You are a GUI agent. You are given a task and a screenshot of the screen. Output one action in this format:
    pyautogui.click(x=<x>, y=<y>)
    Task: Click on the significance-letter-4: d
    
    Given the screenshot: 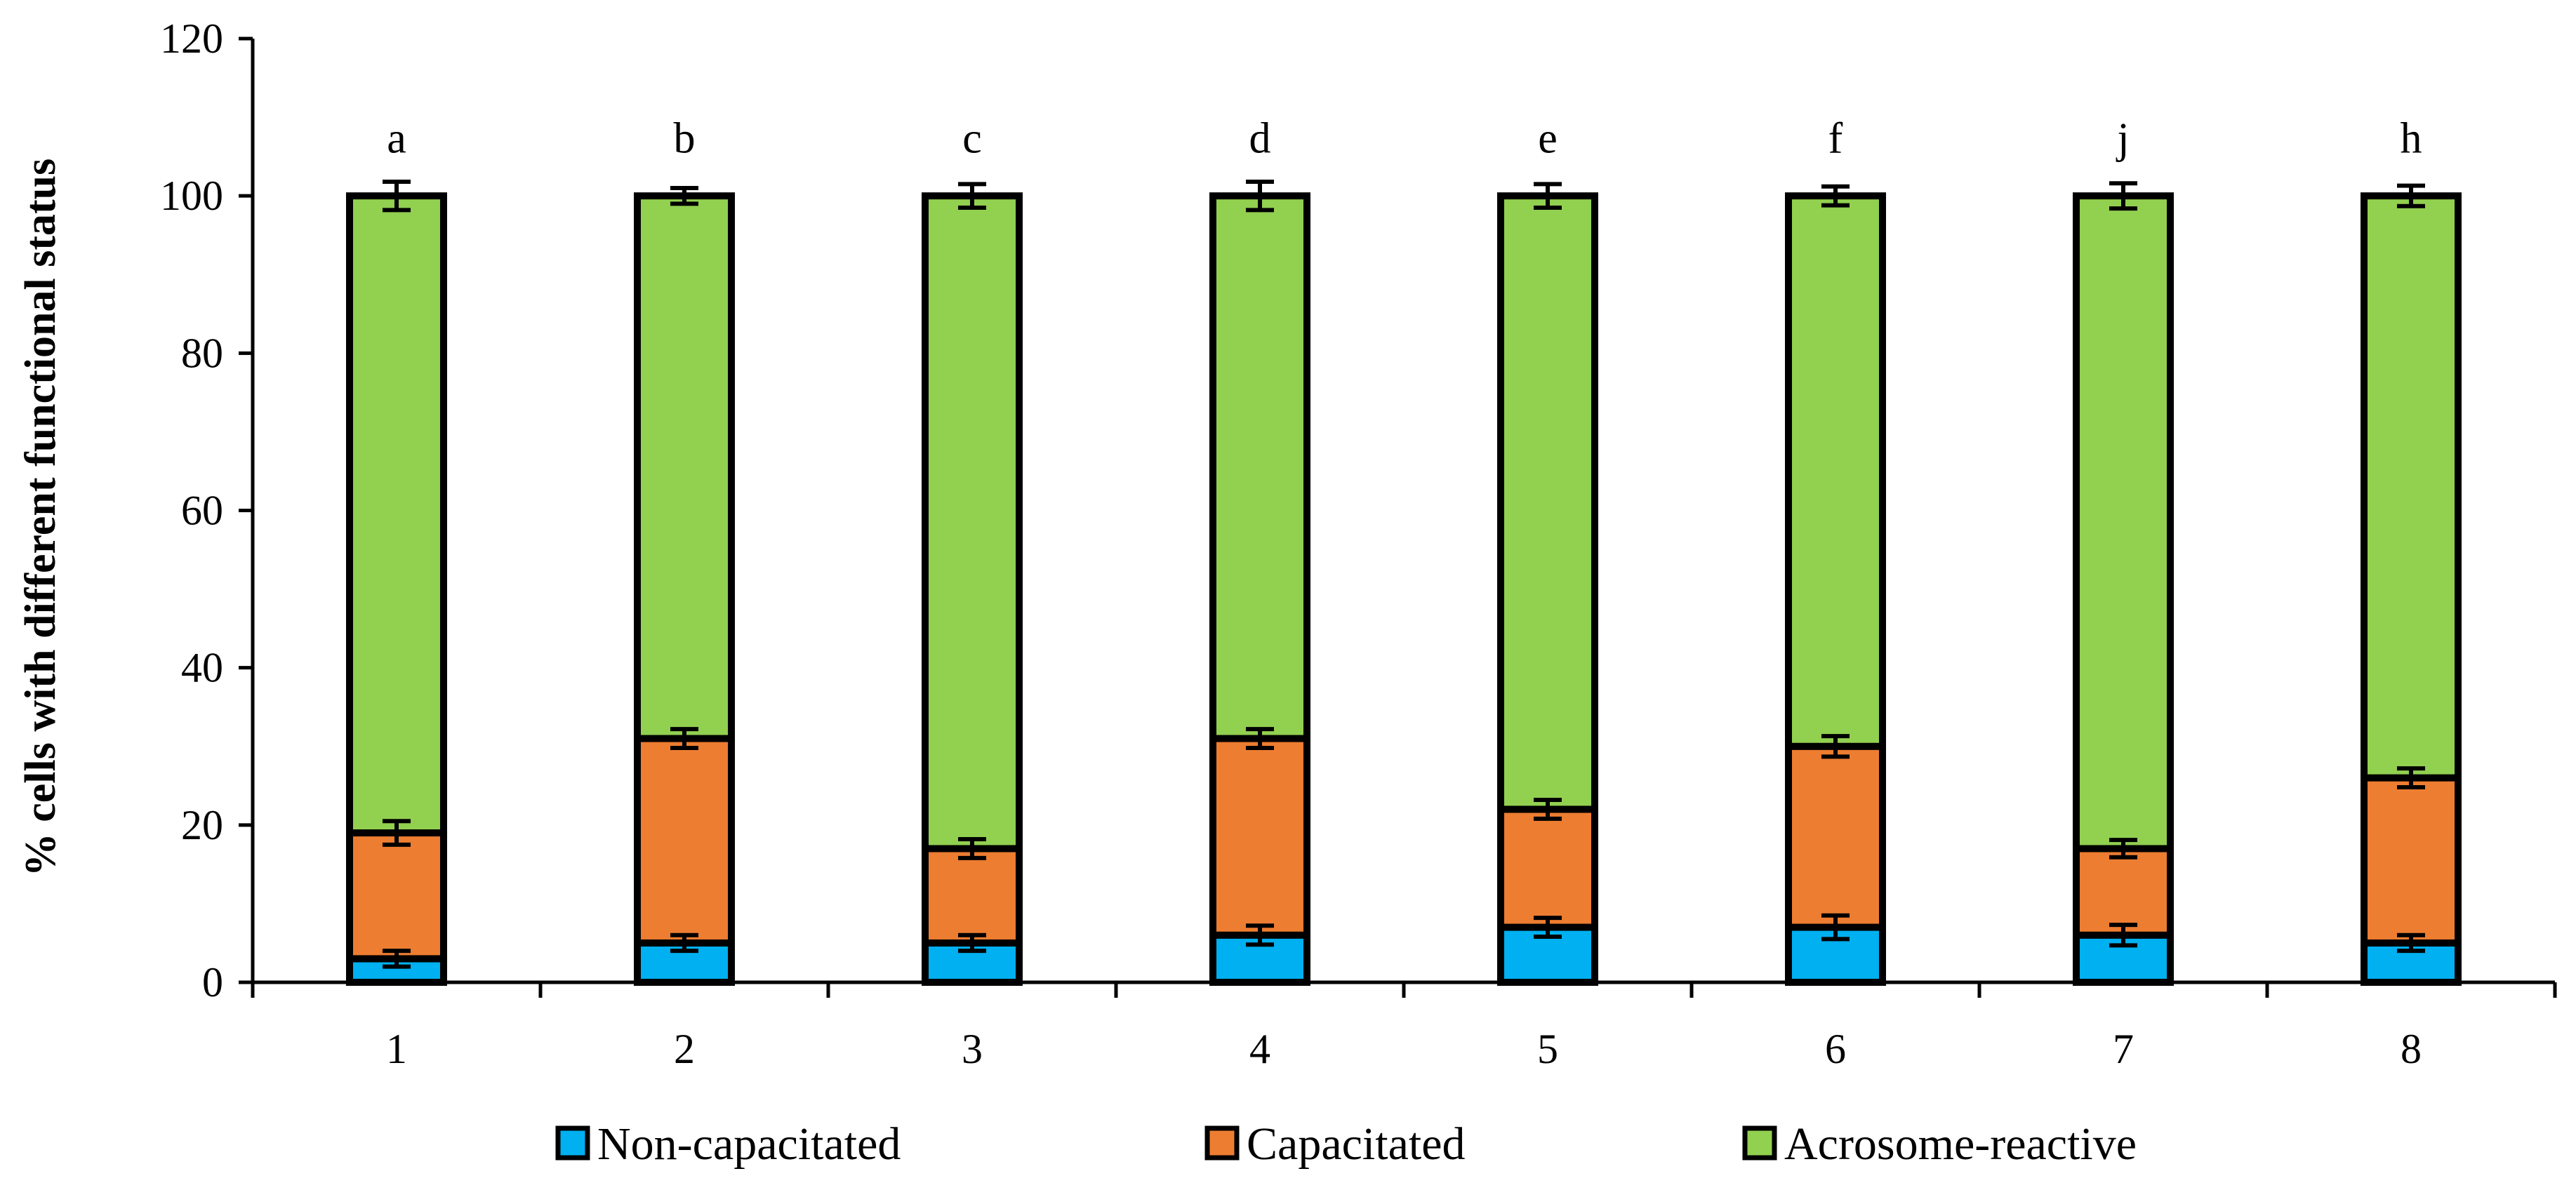 What is the action you would take?
    pyautogui.click(x=1260, y=139)
    